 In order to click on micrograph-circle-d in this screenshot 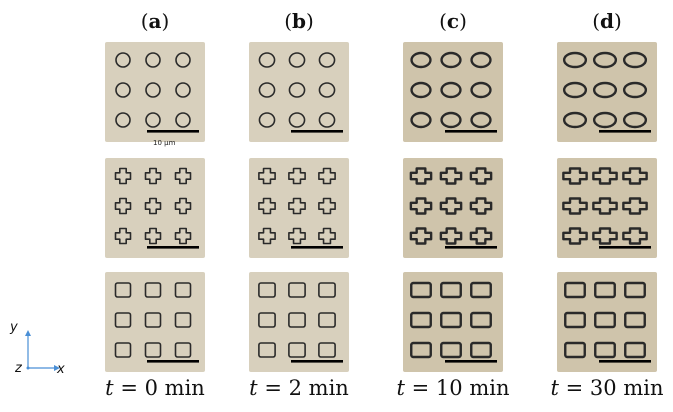, I will do `click(607, 92)`.